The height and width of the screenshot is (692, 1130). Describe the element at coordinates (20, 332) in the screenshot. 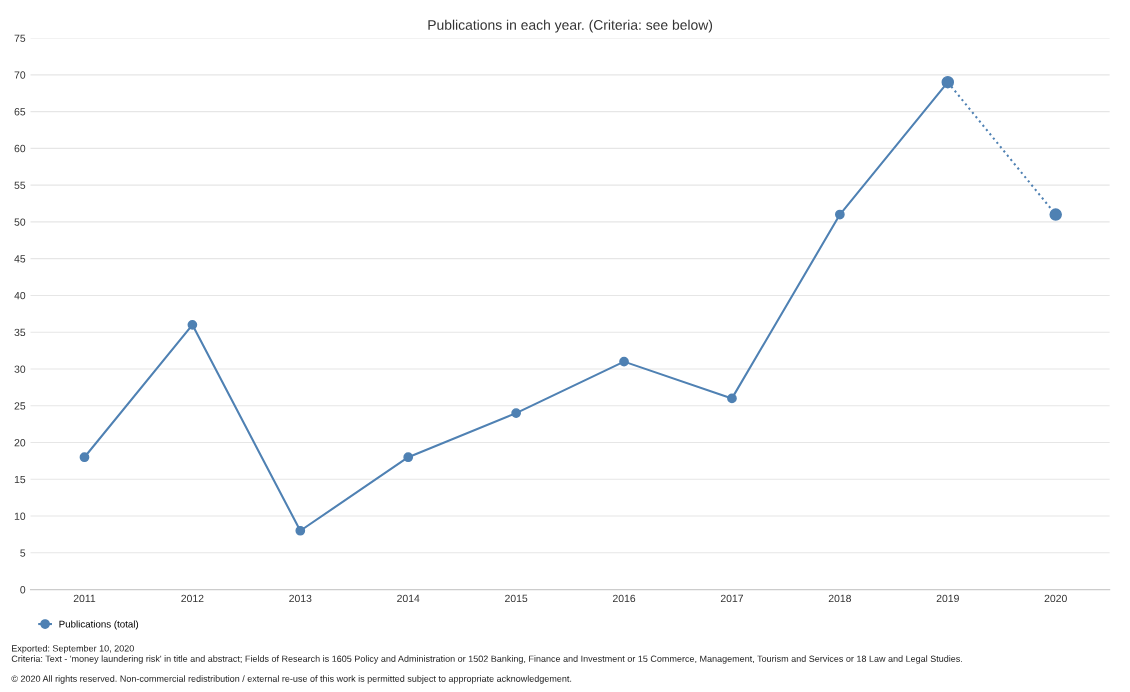

I see `y-tick-label: 35` at that location.